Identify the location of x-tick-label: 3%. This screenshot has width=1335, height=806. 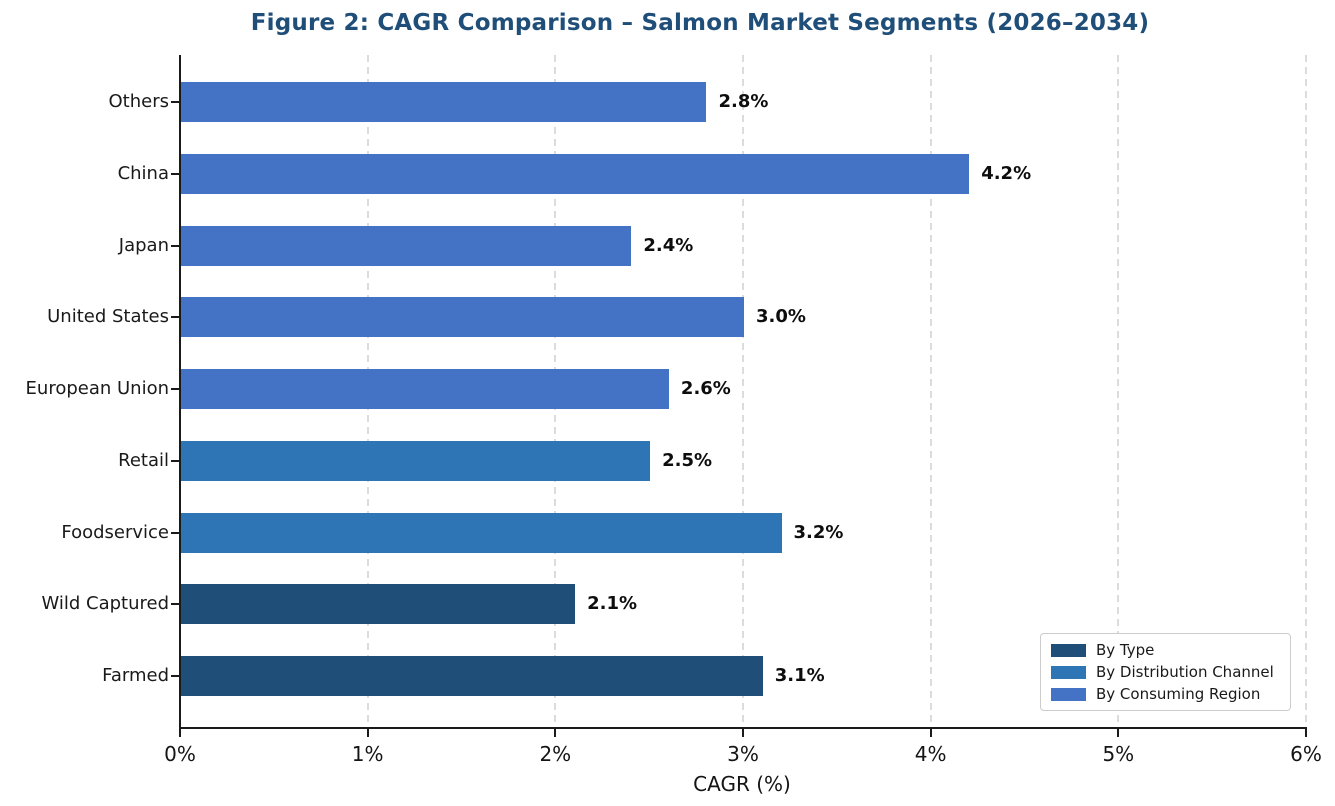
(743, 754).